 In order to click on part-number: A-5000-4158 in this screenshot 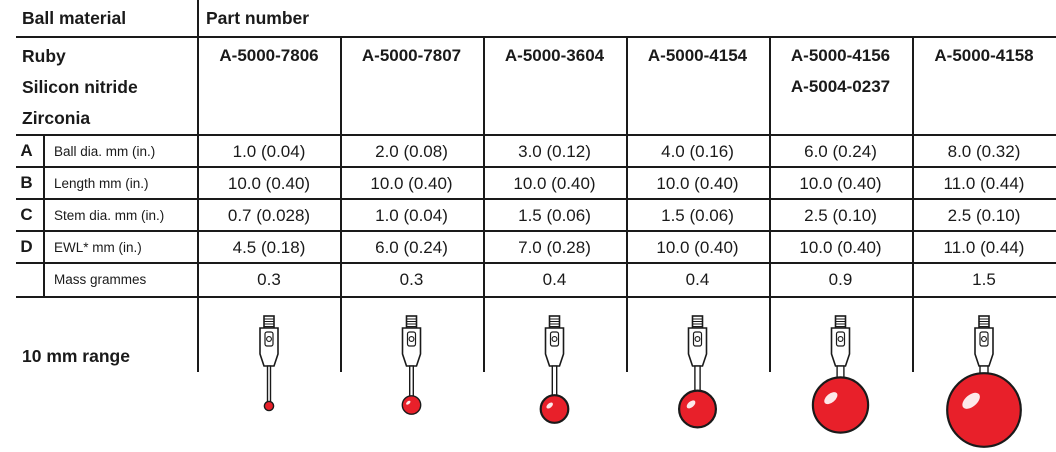, I will do `click(984, 55)`.